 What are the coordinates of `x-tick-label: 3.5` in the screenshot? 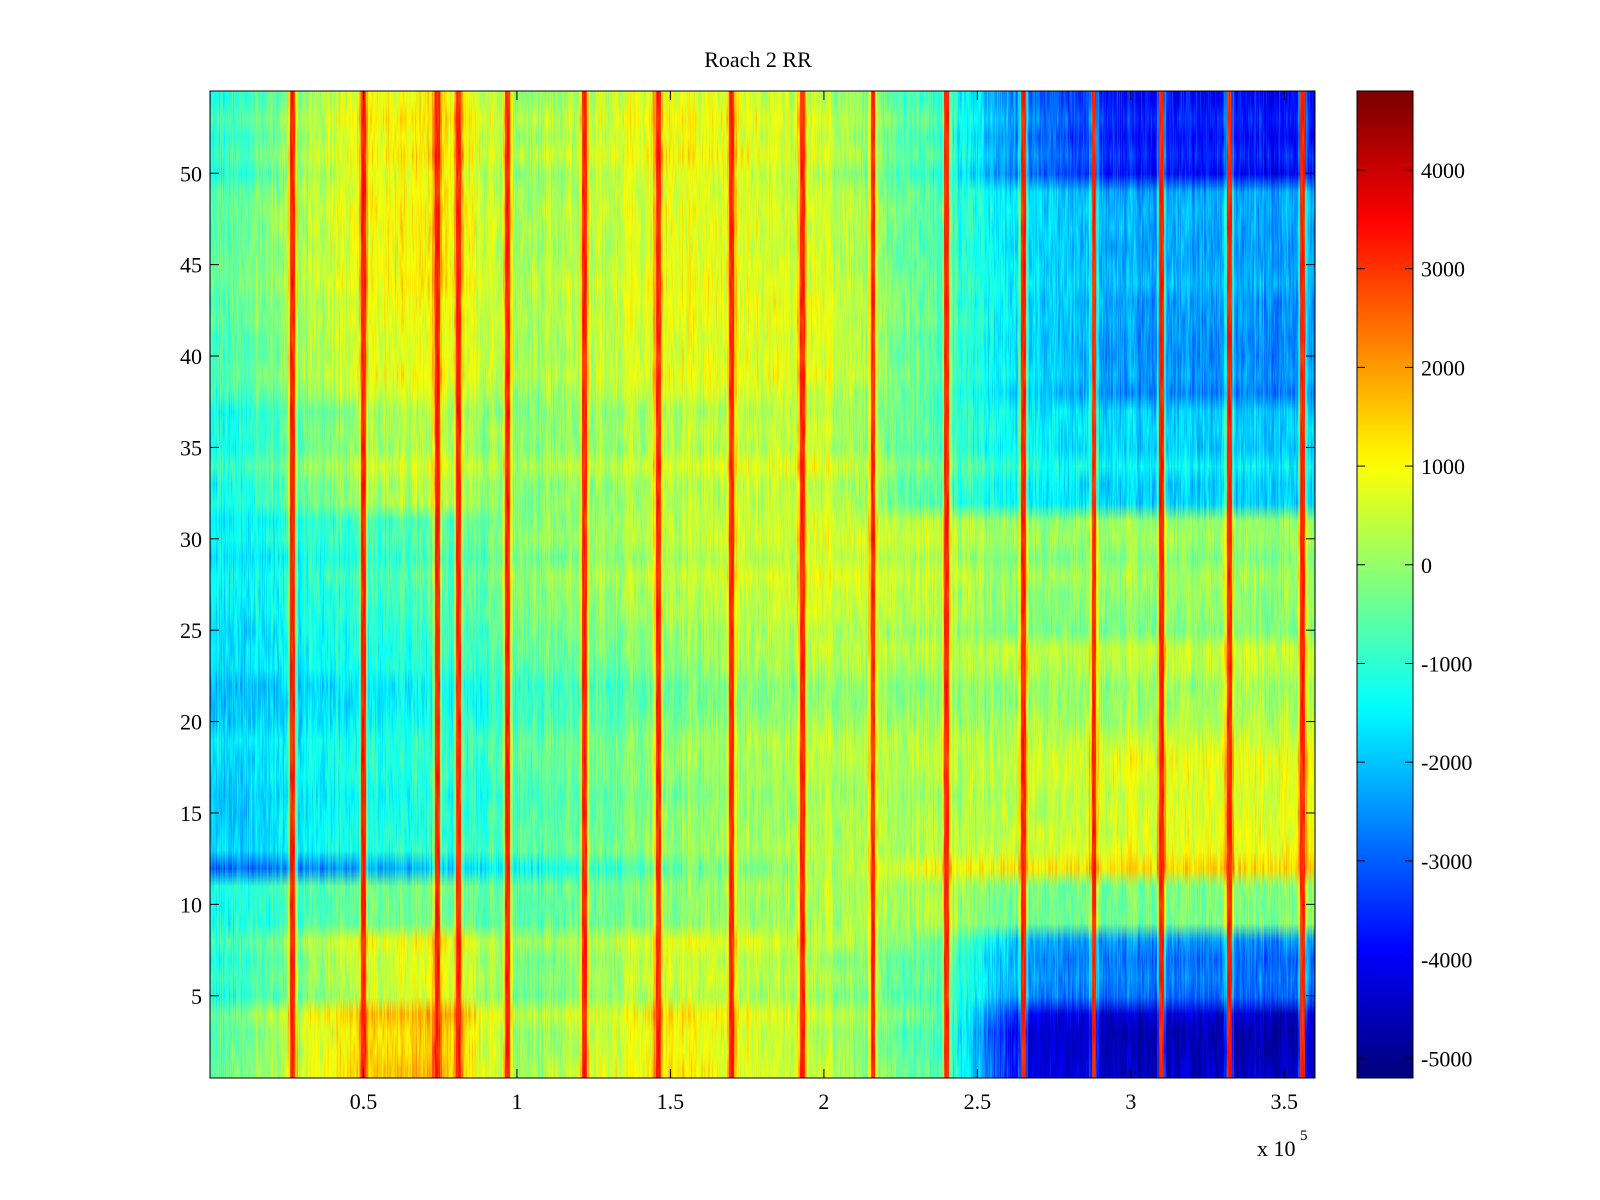 It's located at (1285, 1101).